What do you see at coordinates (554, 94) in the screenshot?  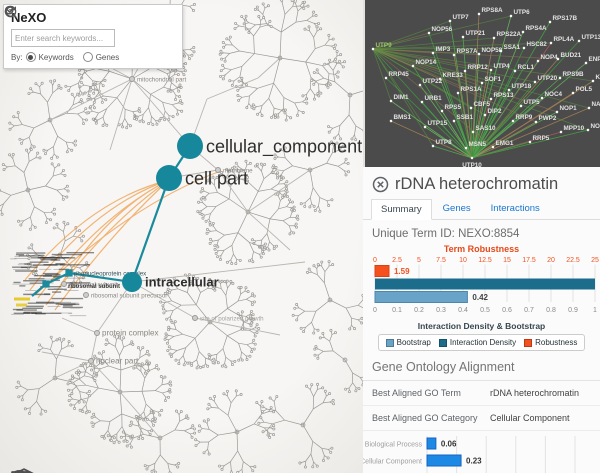 I see `gene-node-label: NOC4` at bounding box center [554, 94].